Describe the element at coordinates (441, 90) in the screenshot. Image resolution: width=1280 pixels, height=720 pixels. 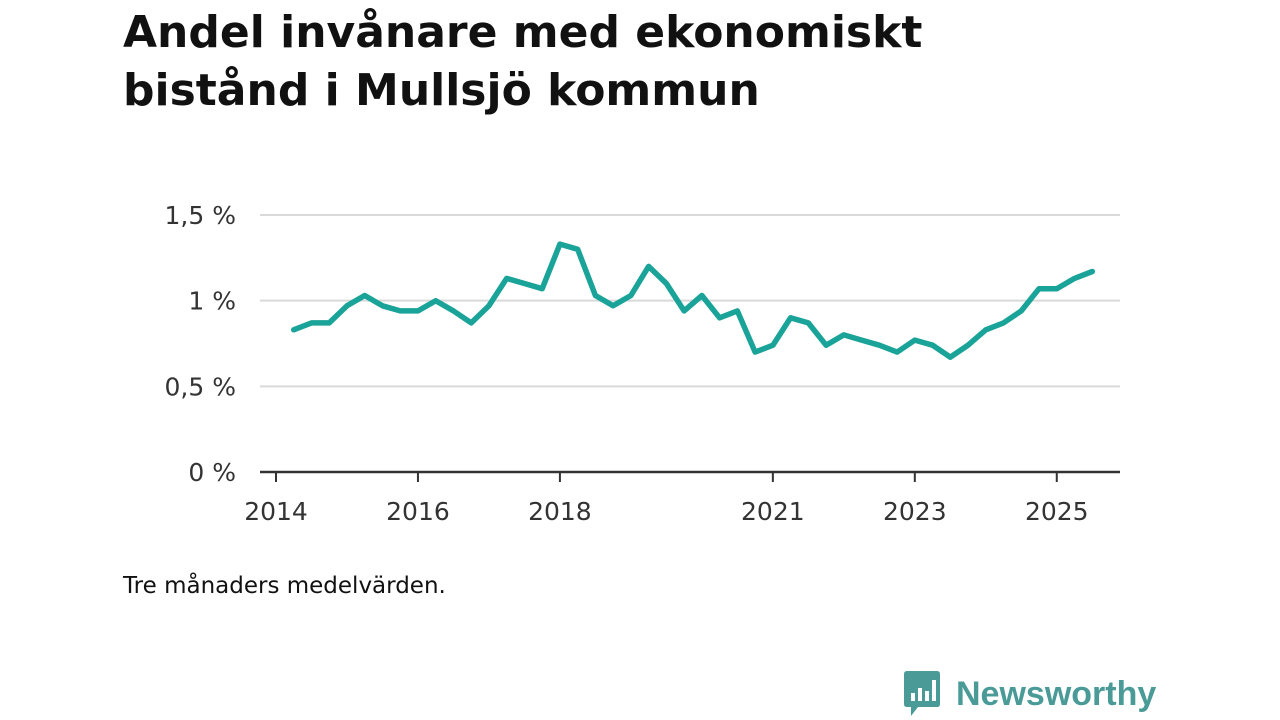
I see `chart-title-line-2: bistånd i Mullsjö kommun` at that location.